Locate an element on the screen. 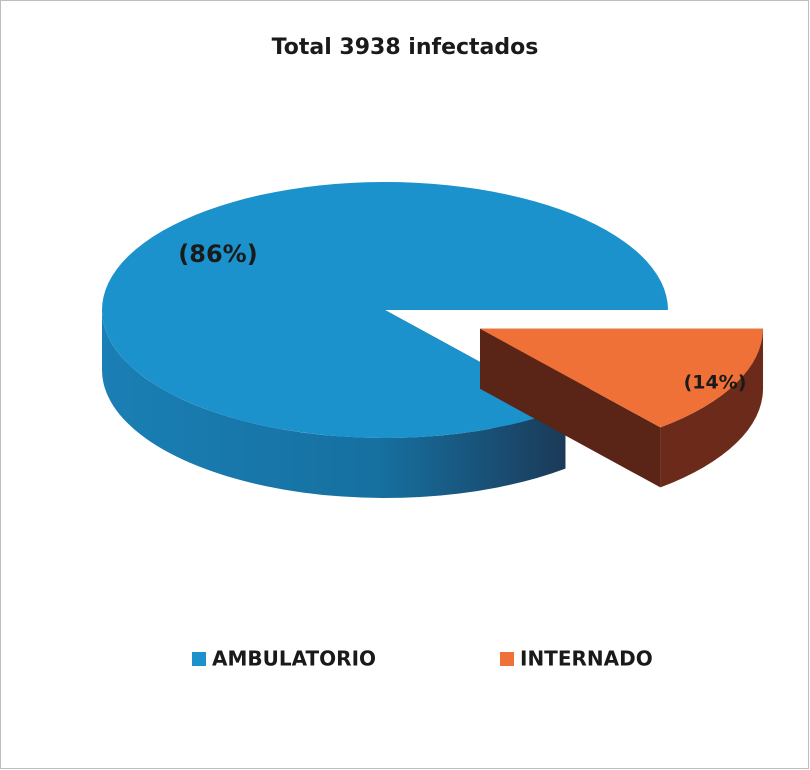 Image resolution: width=810 pixels, height=770 pixels. pie-slice is located at coordinates (622, 378).